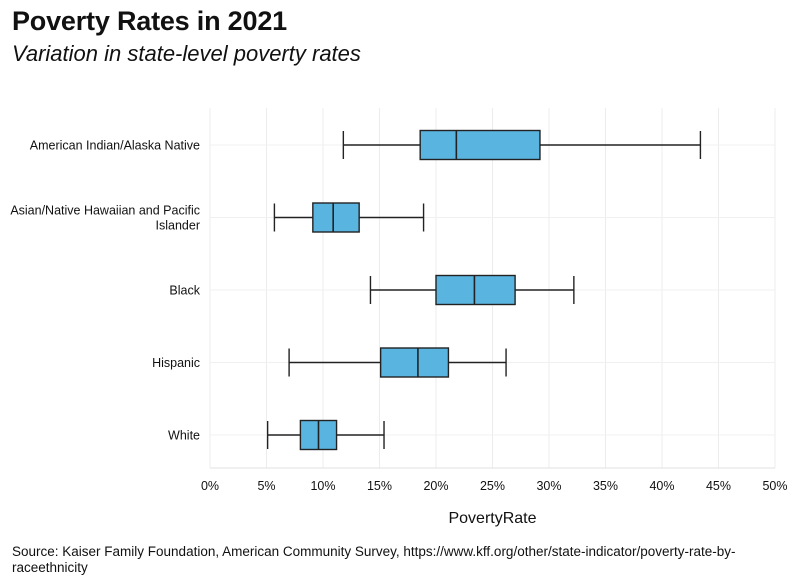 The image size is (800, 578). What do you see at coordinates (210, 486) in the screenshot?
I see `x-tick-label: 0%` at bounding box center [210, 486].